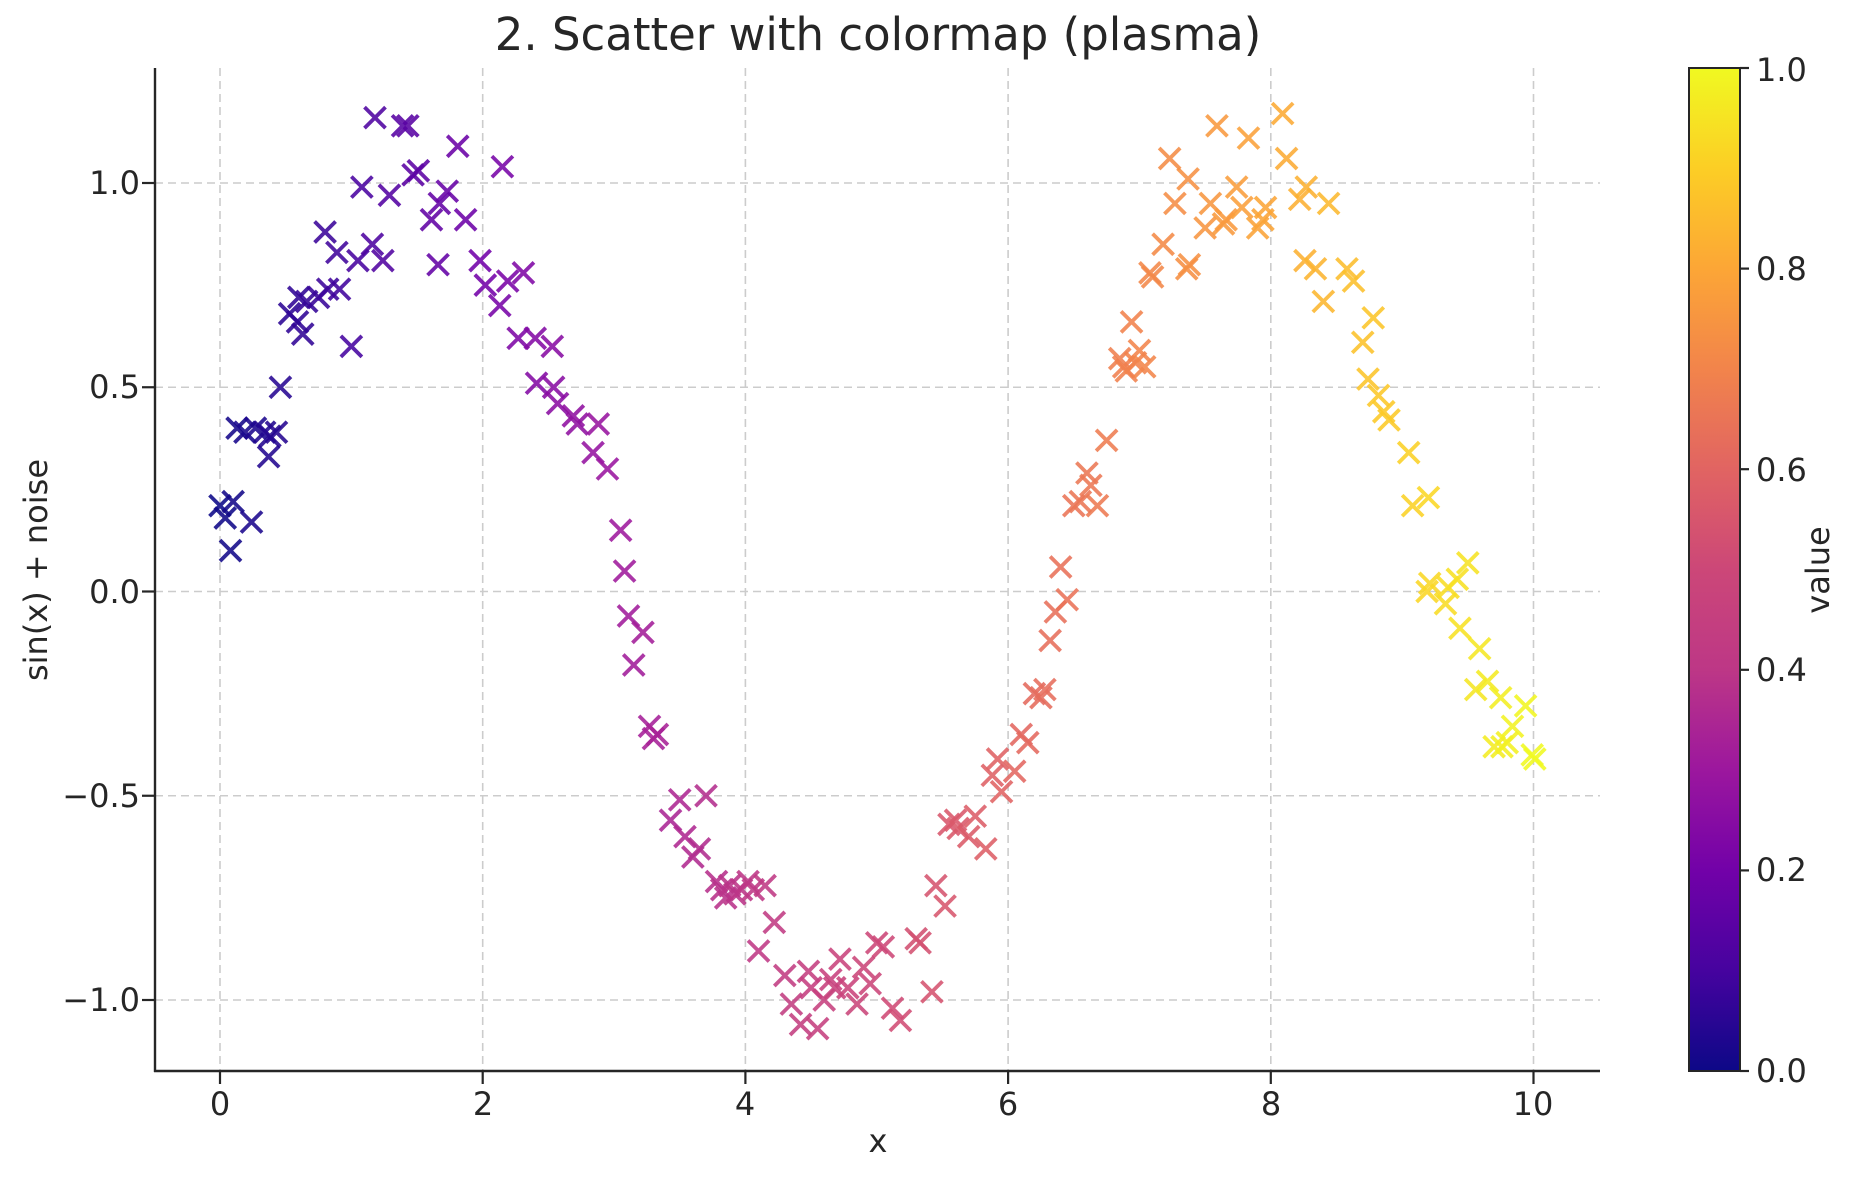 Image resolution: width=1866 pixels, height=1180 pixels. What do you see at coordinates (483, 1104) in the screenshot?
I see `x-tick-label-2: 2` at bounding box center [483, 1104].